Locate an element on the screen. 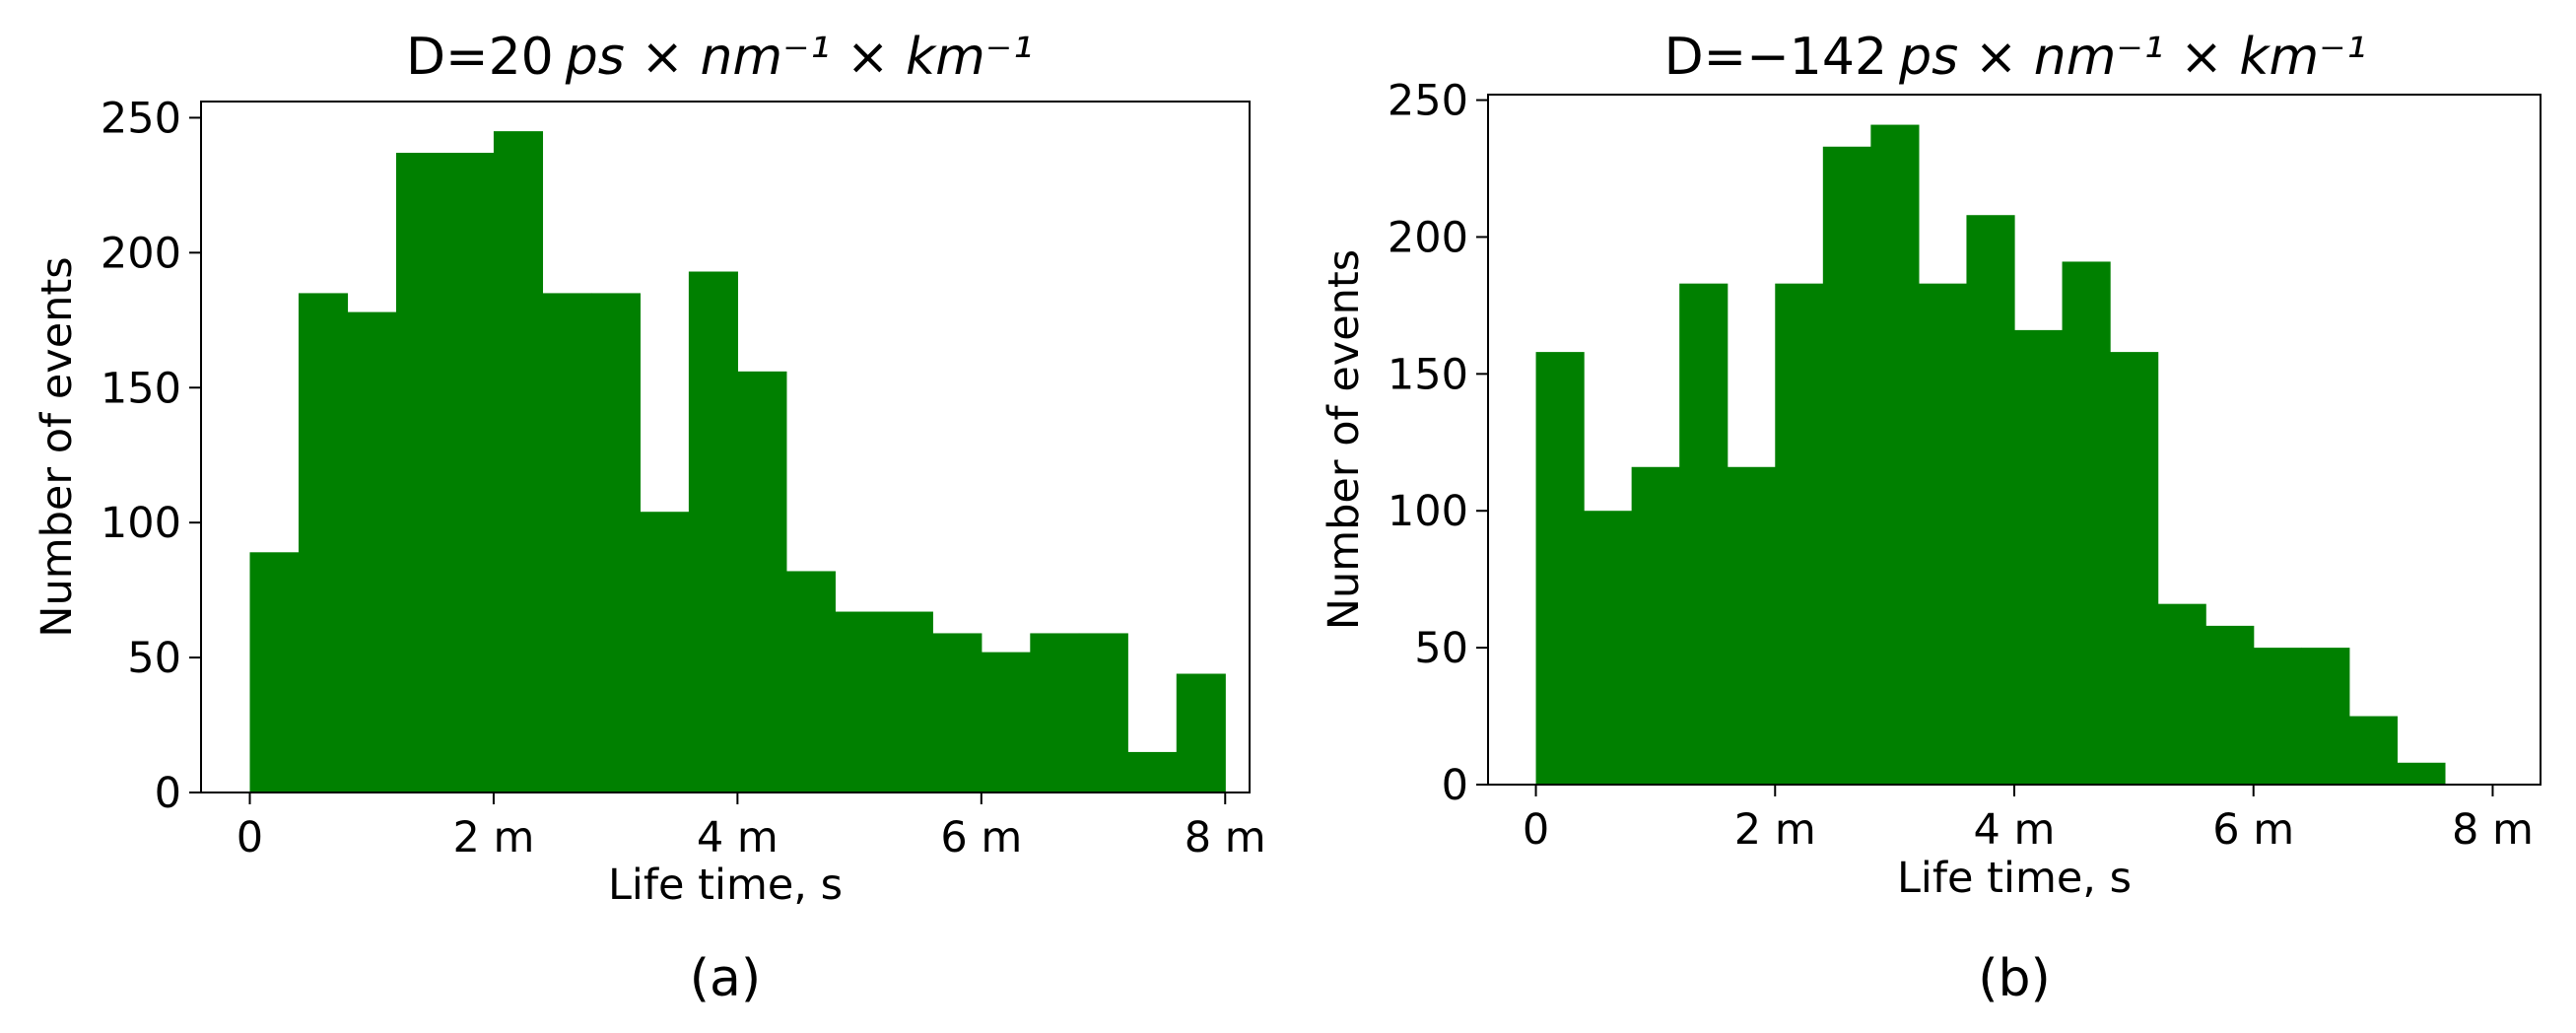  panel-caption: (a) is located at coordinates (725, 978).